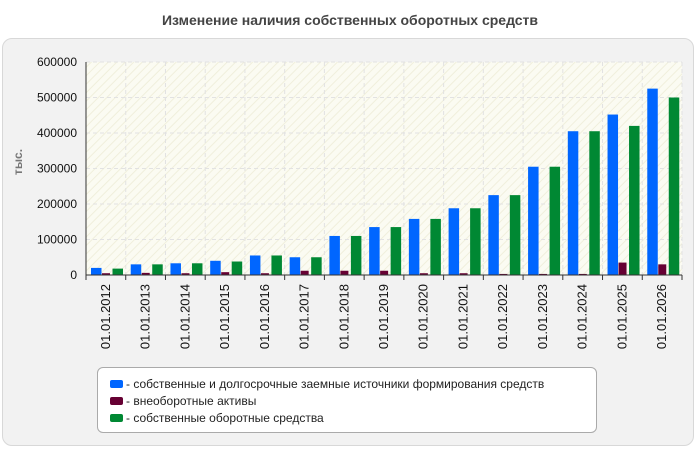  What do you see at coordinates (57, 240) in the screenshot?
I see `y-tick-label: 100000` at bounding box center [57, 240].